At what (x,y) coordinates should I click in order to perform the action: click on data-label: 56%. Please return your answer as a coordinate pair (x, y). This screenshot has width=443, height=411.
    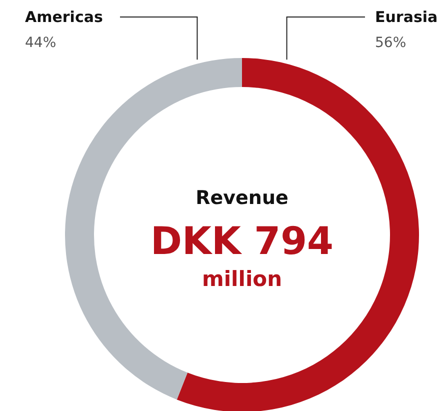
    Looking at the image, I should click on (390, 43).